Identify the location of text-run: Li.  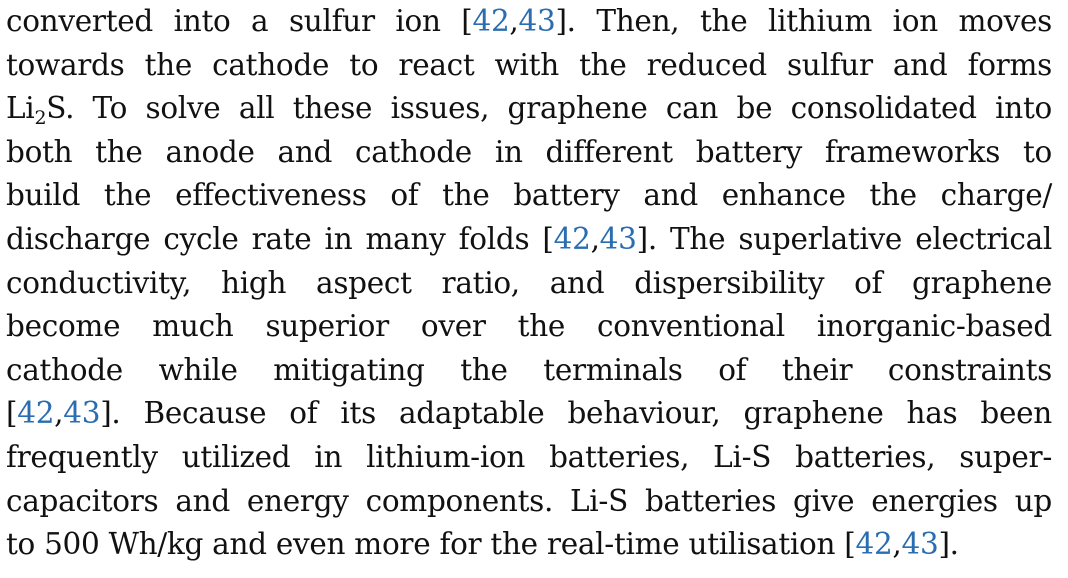
(20, 108).